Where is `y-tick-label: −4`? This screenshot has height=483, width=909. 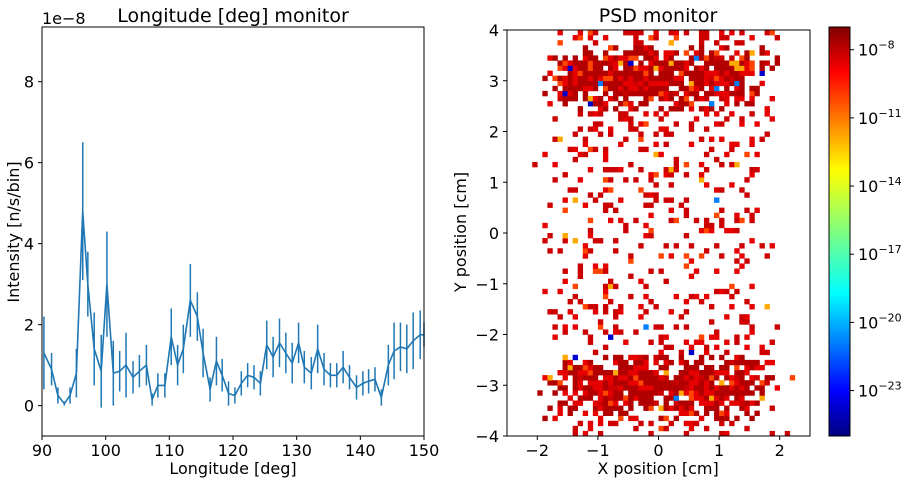
y-tick-label: −4 is located at coordinates (487, 436).